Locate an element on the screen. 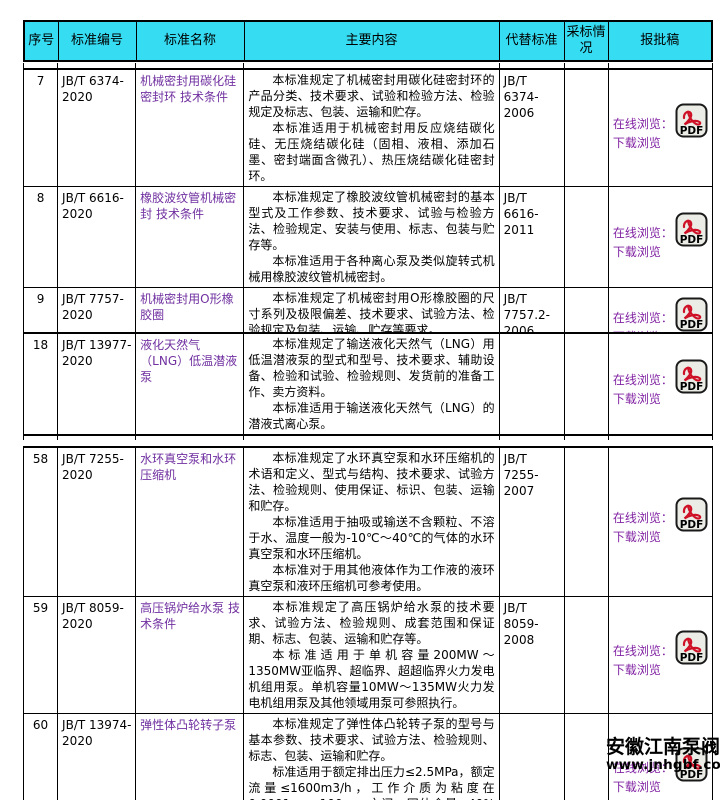  standard-name: 弹性体凸轮转子泵 is located at coordinates (190, 756).